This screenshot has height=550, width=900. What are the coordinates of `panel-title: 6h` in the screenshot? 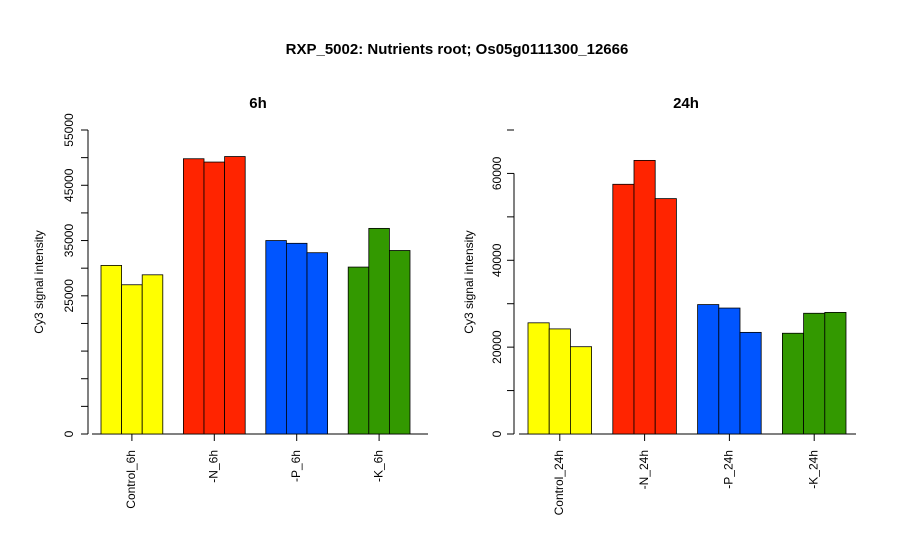 It's located at (258, 103).